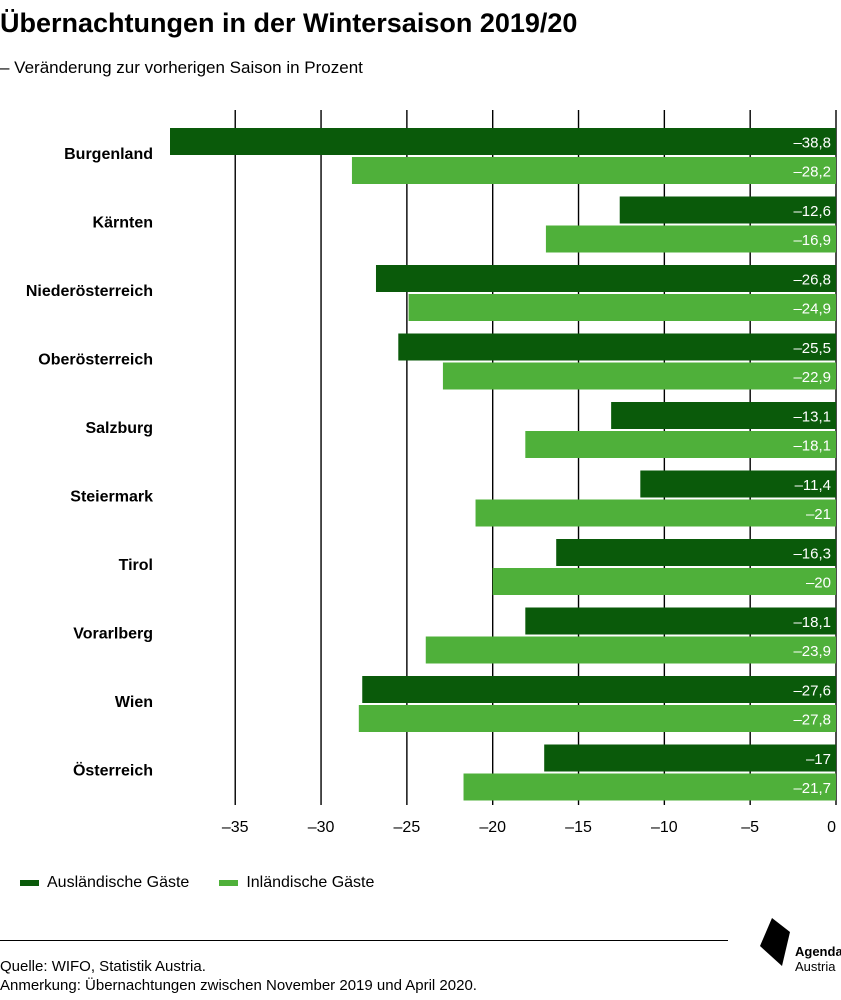 The height and width of the screenshot is (1000, 841). Describe the element at coordinates (831, 827) in the screenshot. I see `x-tick-label: 0` at that location.